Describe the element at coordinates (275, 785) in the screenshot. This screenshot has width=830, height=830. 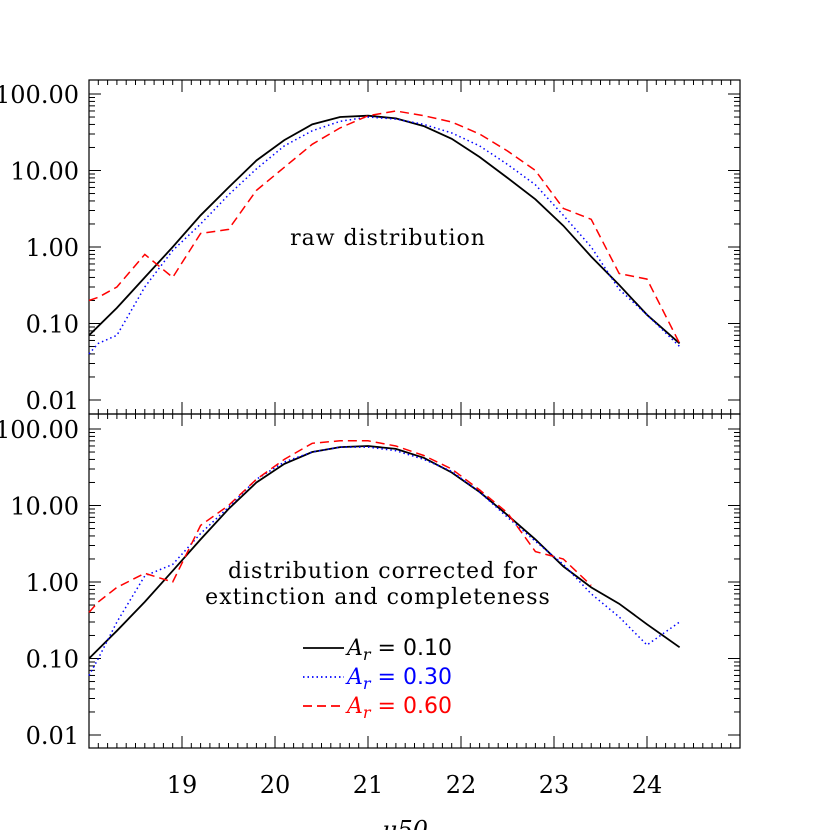
I see `x-tick-label: 20` at that location.